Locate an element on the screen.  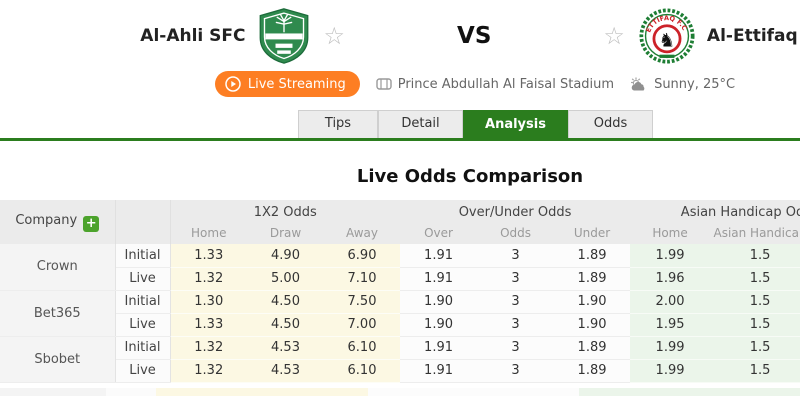
odds-cell: 7.00 is located at coordinates (362, 325).